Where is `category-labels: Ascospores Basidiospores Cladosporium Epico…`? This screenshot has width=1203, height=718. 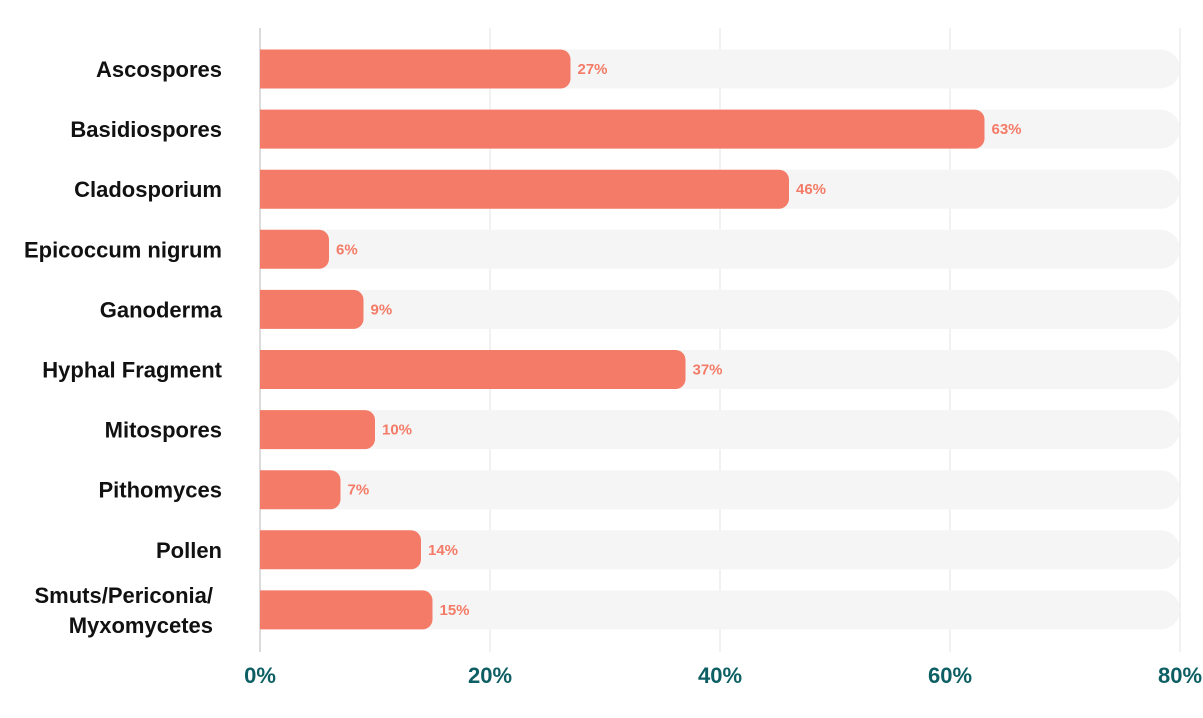 category-labels: Ascospores Basidiospores Cladosporium Epico… is located at coordinates (123, 347).